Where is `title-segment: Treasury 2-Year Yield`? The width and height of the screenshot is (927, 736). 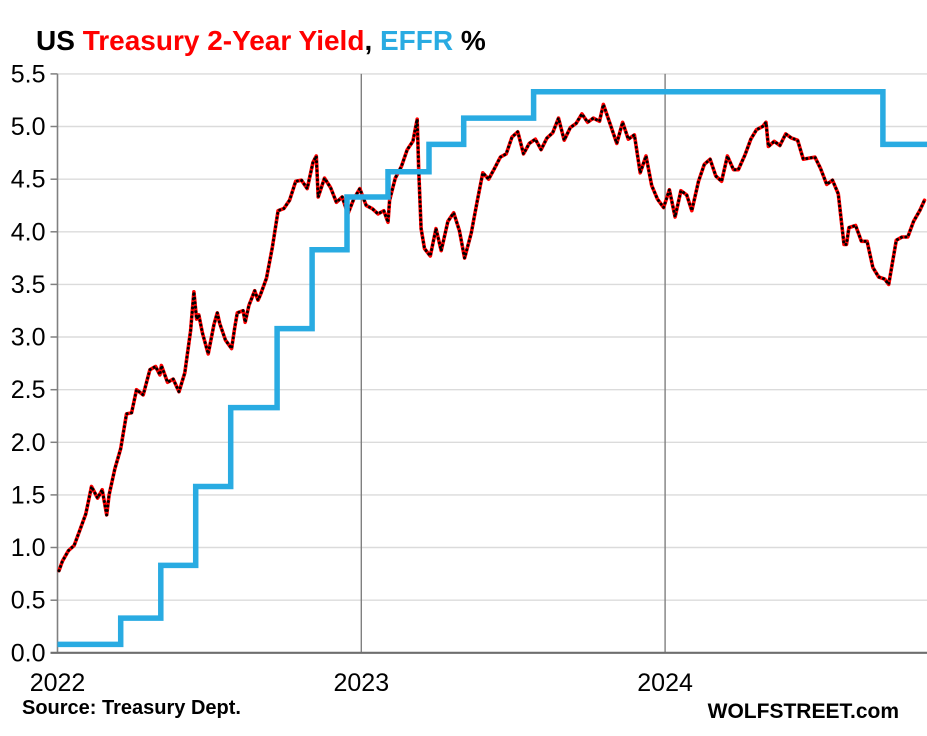
title-segment: Treasury 2-Year Yield is located at coordinates (223, 40).